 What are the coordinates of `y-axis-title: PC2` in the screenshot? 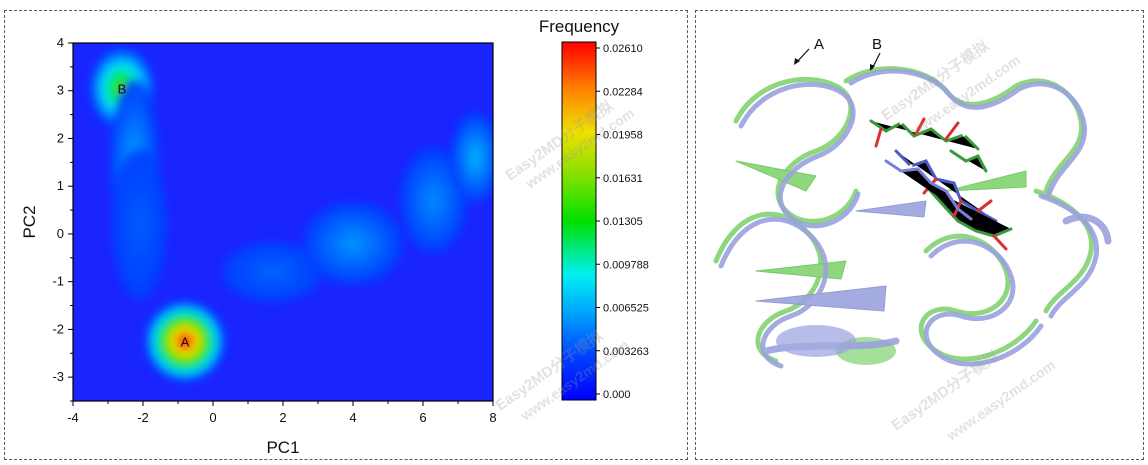 It's located at (29, 221).